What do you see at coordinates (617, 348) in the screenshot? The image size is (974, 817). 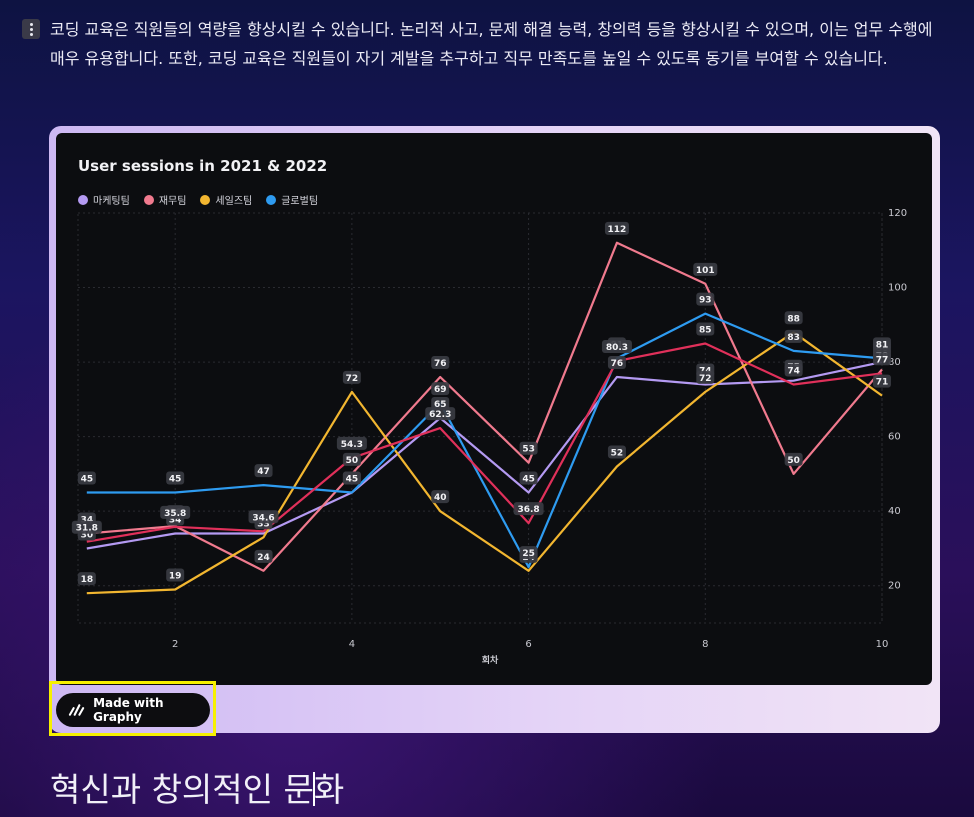 I see `data-label: 80.3` at bounding box center [617, 348].